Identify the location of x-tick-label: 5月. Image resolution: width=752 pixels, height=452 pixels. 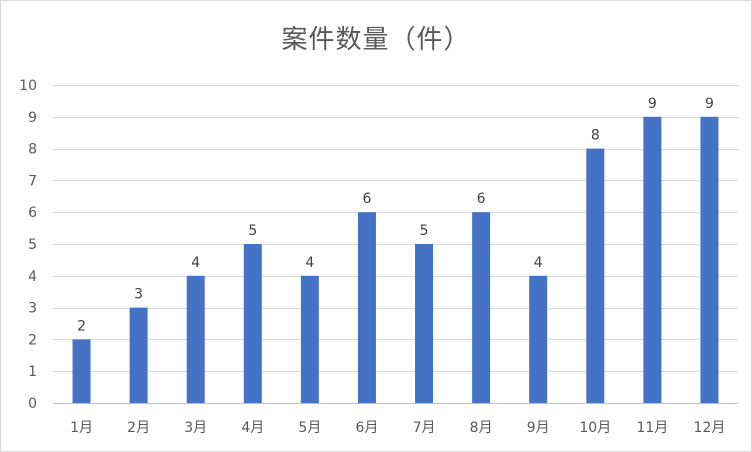
(309, 428).